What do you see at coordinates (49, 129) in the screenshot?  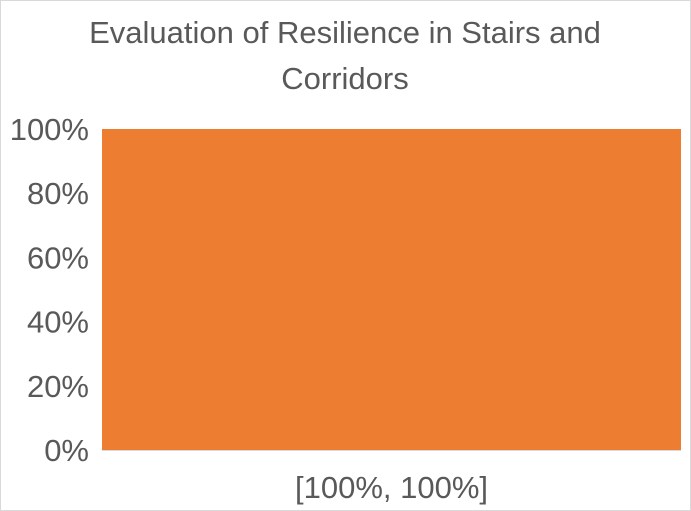 I see `y-tick-label: 100%` at bounding box center [49, 129].